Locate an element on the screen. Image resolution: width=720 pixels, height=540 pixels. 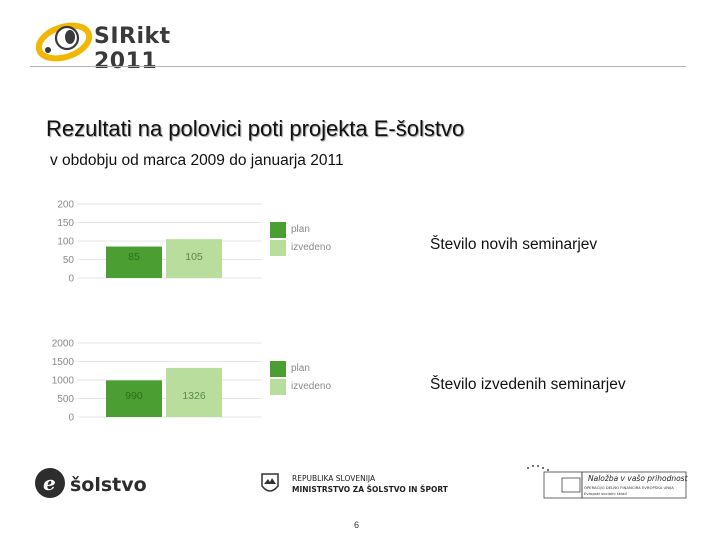
svg-text: e is located at coordinates (49, 483).